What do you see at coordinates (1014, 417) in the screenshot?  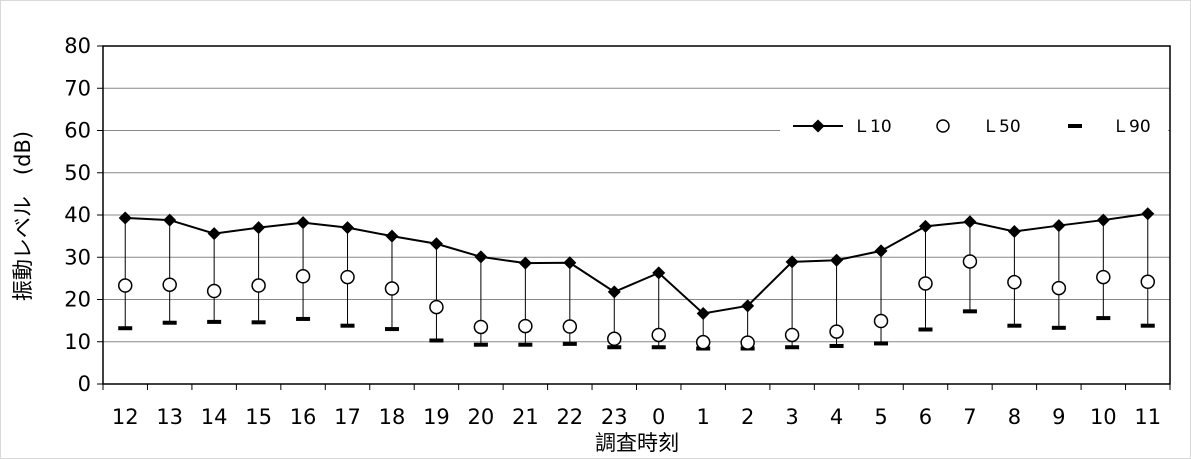 I see `x-tick-label: 8` at bounding box center [1014, 417].